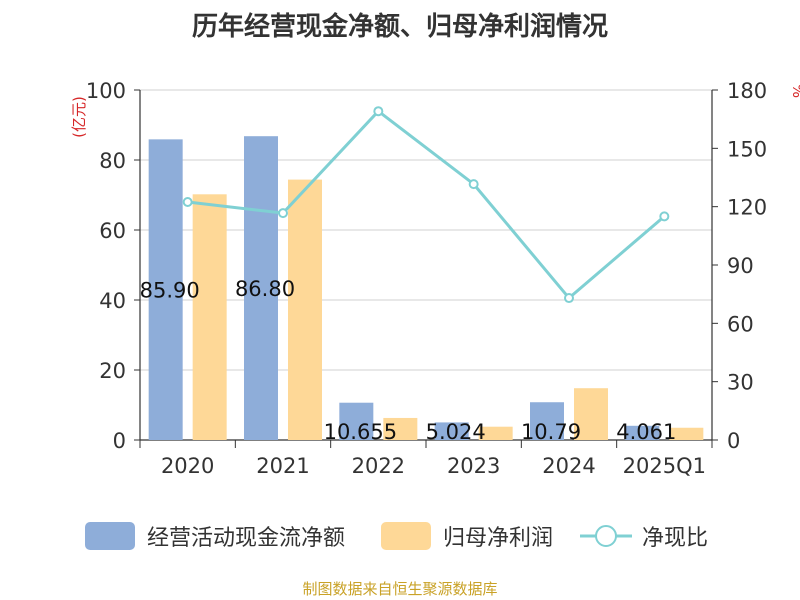 The width and height of the screenshot is (800, 600). I want to click on right-tick-label: 30, so click(740, 383).